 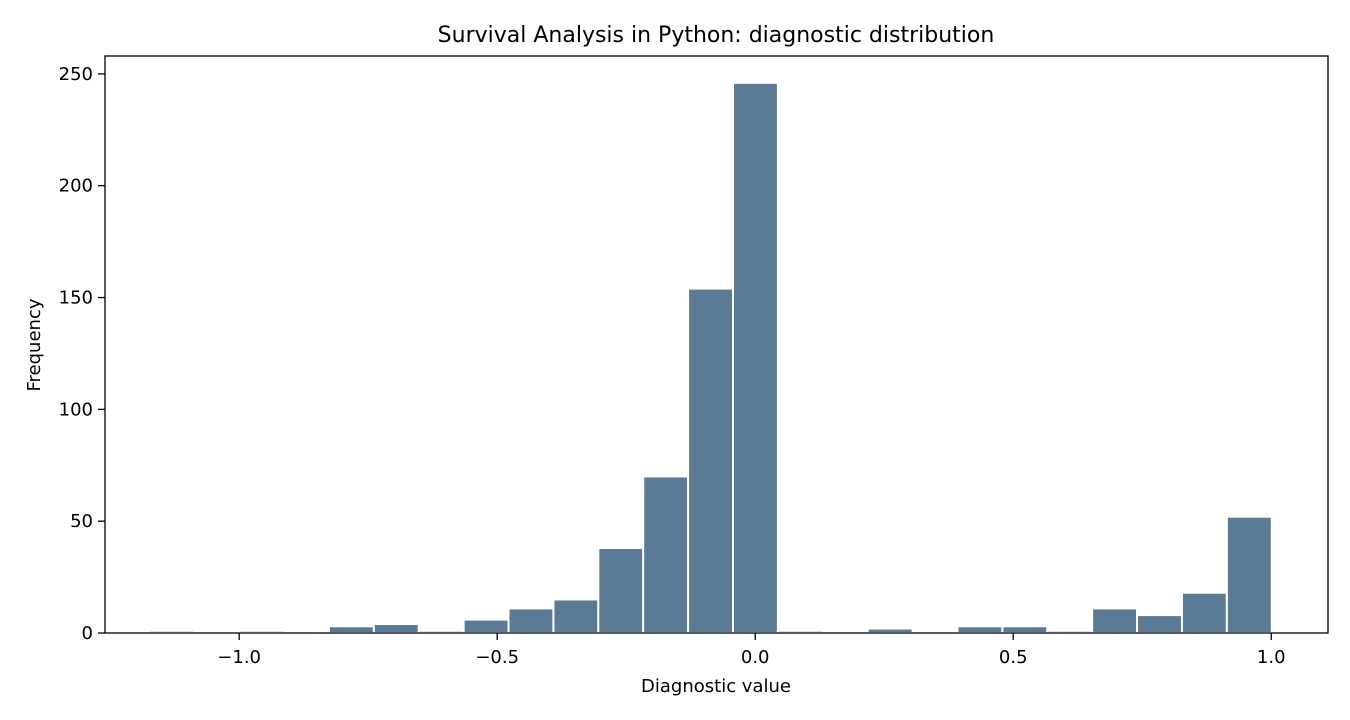 I want to click on y-axis-label: Frequency, so click(x=34, y=344).